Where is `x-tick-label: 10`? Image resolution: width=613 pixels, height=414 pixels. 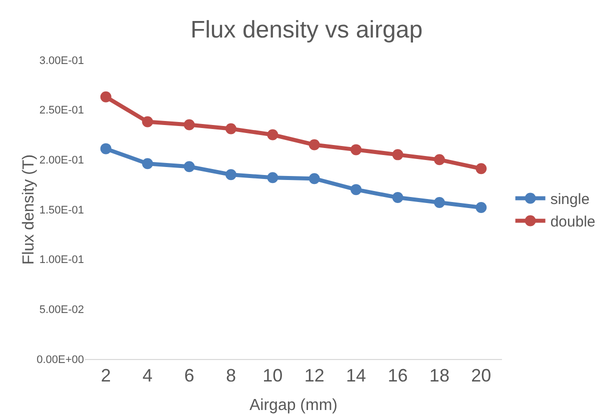
x-tick-label: 10 is located at coordinates (272, 376).